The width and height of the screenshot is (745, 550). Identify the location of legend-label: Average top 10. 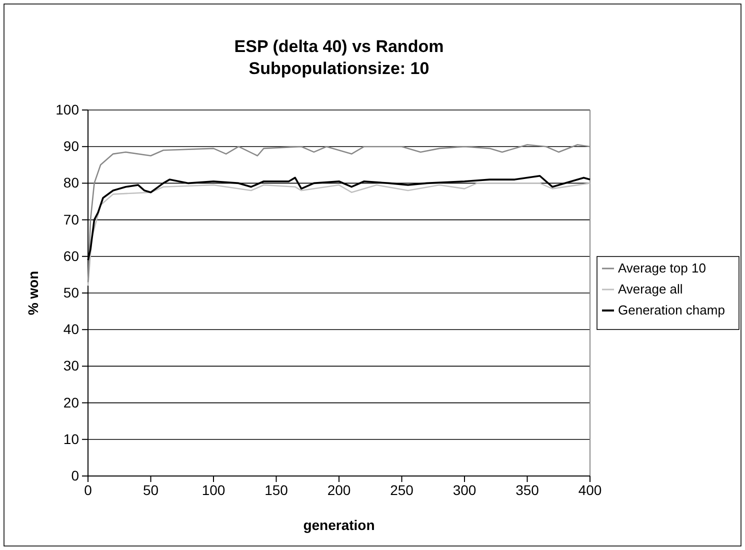
(662, 268).